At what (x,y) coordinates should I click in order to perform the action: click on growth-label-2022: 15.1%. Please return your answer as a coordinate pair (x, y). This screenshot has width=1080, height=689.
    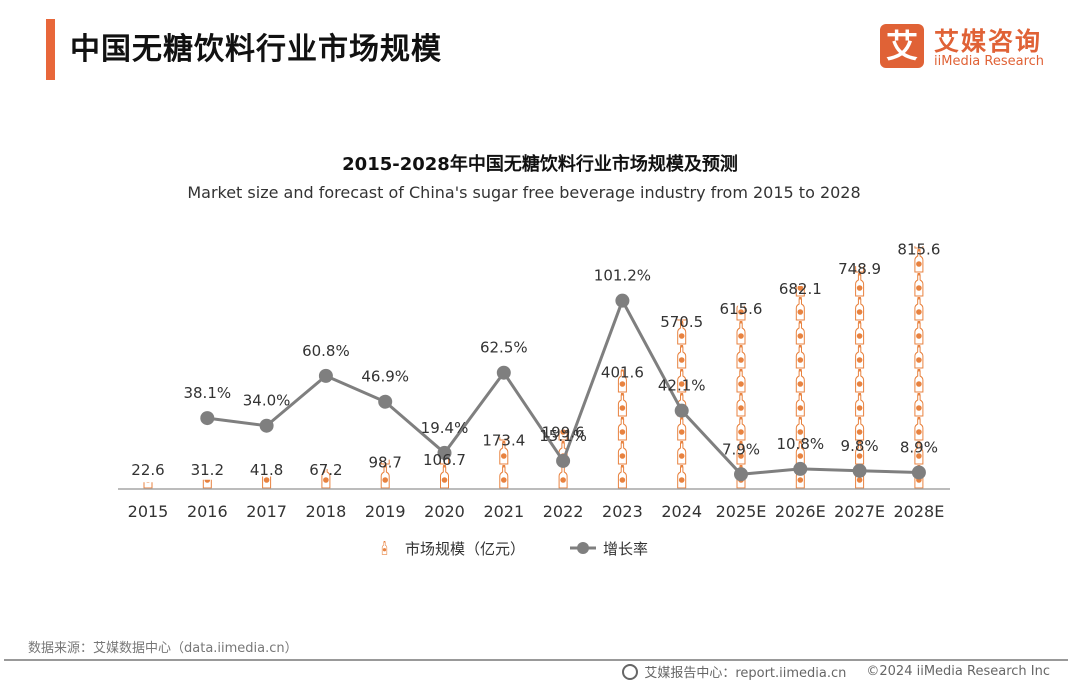
    Looking at the image, I should click on (563, 436).